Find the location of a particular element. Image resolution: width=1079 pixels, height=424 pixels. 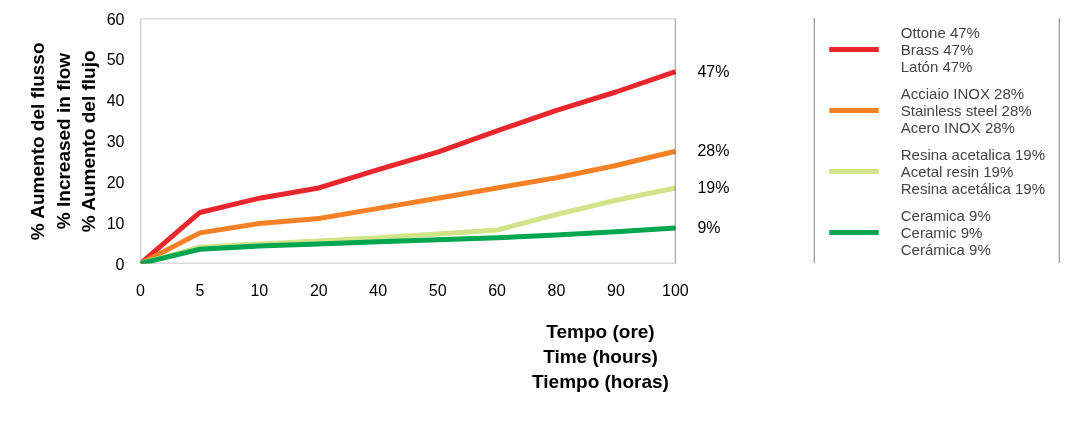

x-tick-label: 10 is located at coordinates (259, 290).